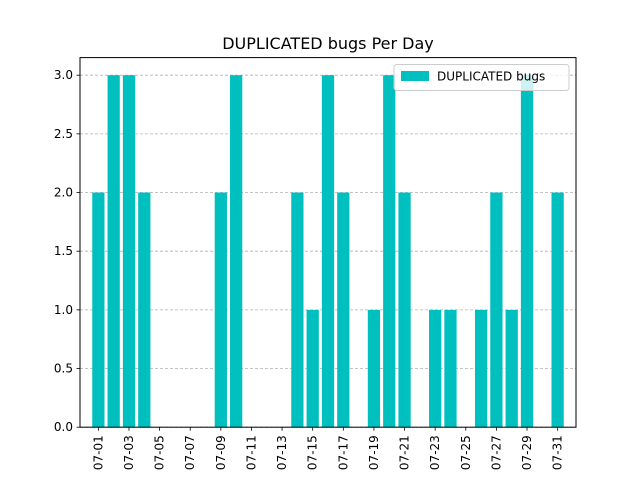  Describe the element at coordinates (221, 452) in the screenshot. I see `x-tick-label: 07-09` at that location.